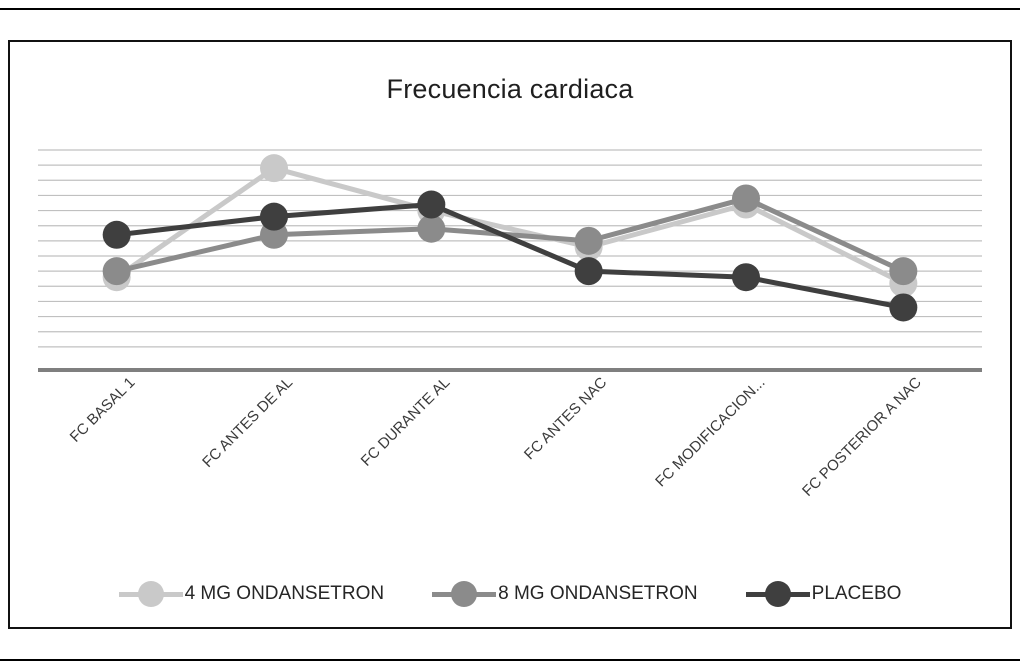 Image resolution: width=1020 pixels, height=665 pixels. What do you see at coordinates (248, 422) in the screenshot?
I see `x-axis-label: FC ANTES DE AL` at bounding box center [248, 422].